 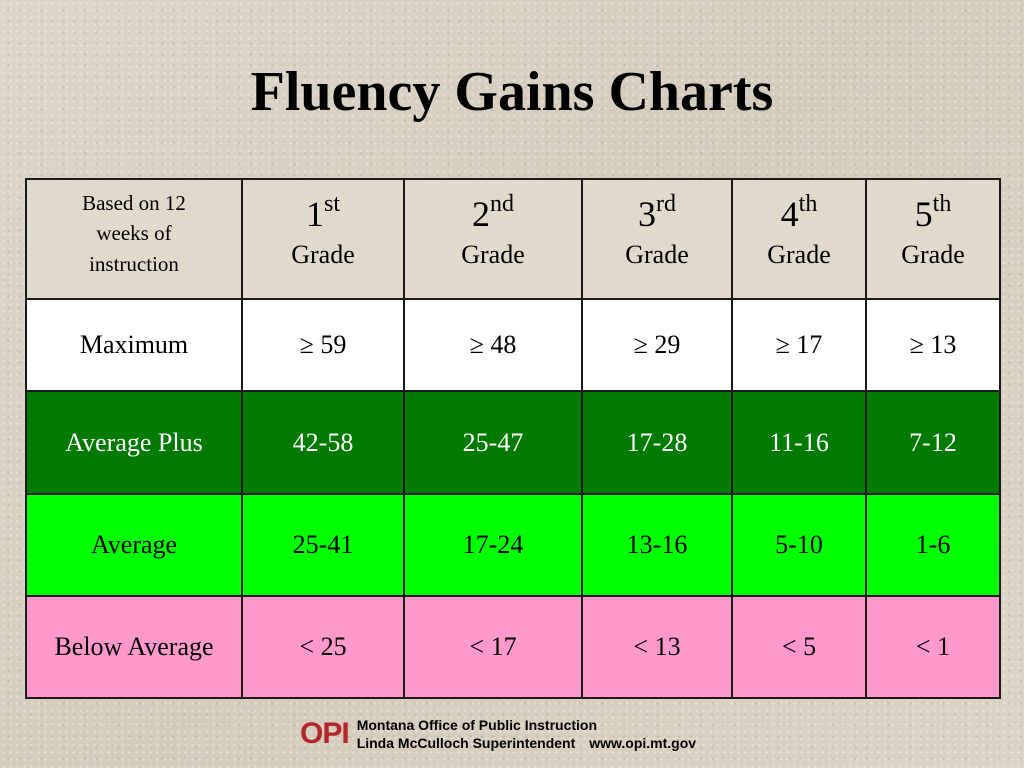 What do you see at coordinates (493, 239) in the screenshot?
I see `grade-header-2: 2nd Grade` at bounding box center [493, 239].